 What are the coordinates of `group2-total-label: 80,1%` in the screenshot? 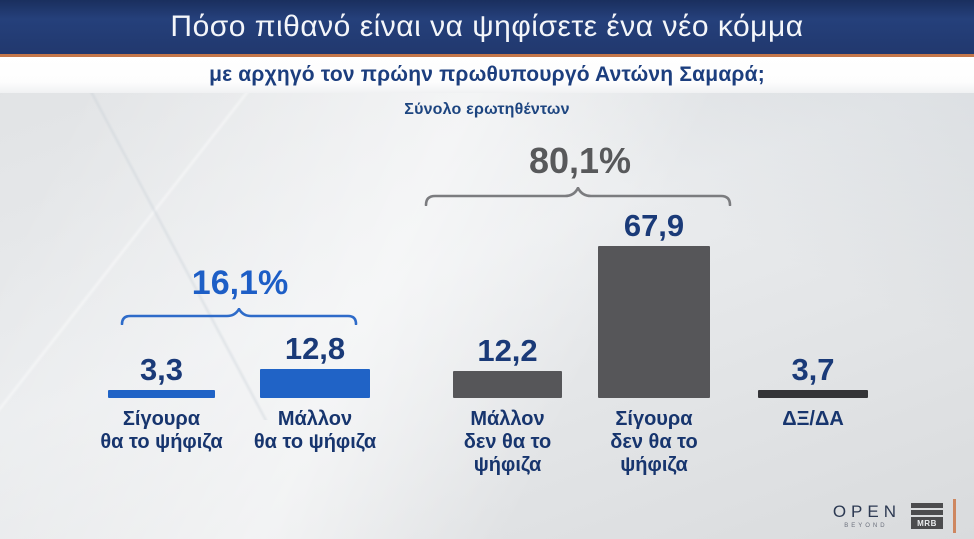 It's located at (580, 160).